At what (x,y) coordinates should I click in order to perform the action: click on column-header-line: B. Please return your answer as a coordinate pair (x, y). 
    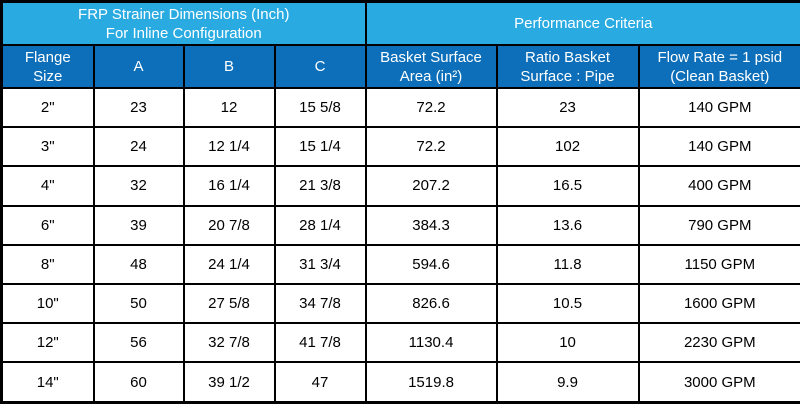
    Looking at the image, I should click on (228, 66).